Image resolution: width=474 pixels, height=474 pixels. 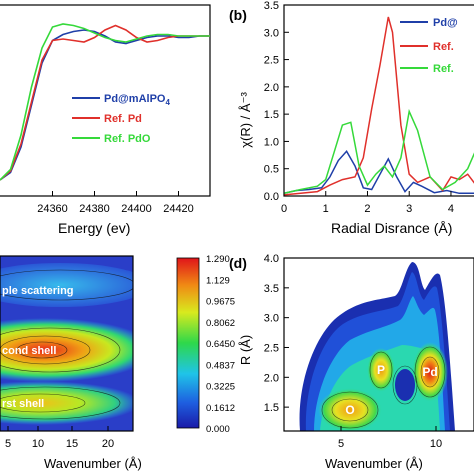 I want to click on panel-d-heatmap, so click(x=379, y=344).